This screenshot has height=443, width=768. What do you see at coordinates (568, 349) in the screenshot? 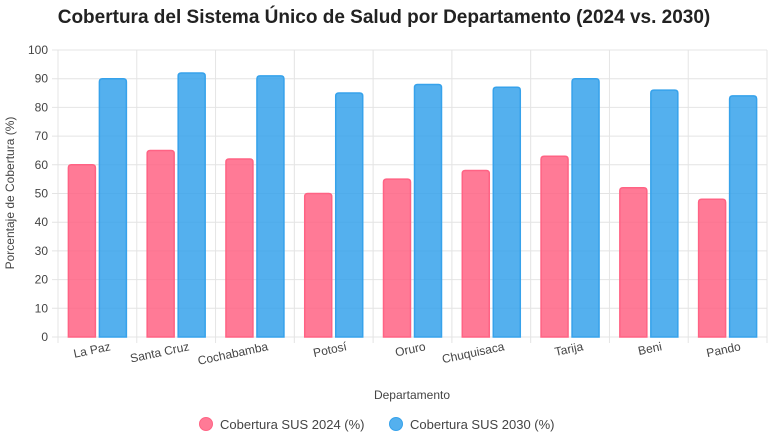
I see `x-tick-label: Tarija` at bounding box center [568, 349].